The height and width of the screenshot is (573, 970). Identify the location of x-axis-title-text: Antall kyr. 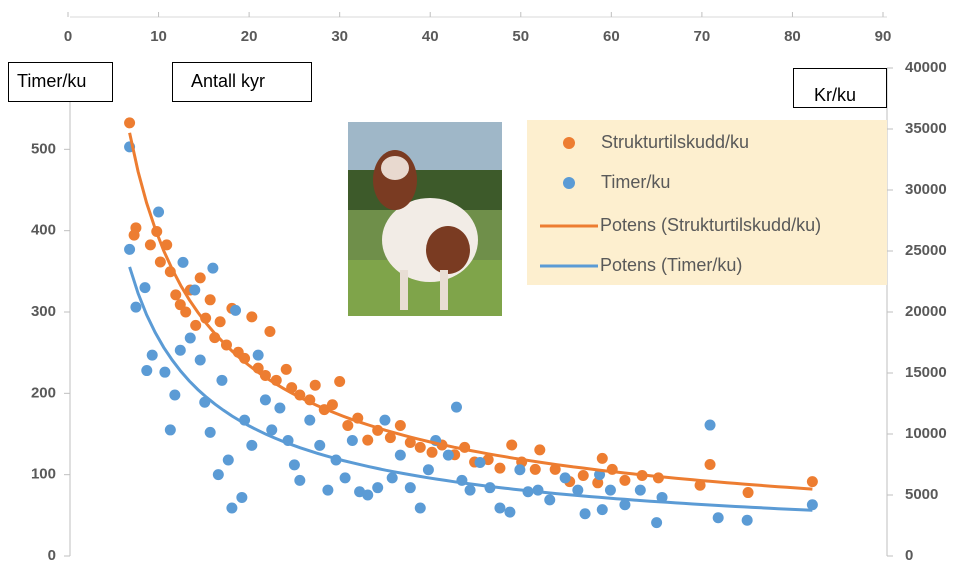
(228, 81).